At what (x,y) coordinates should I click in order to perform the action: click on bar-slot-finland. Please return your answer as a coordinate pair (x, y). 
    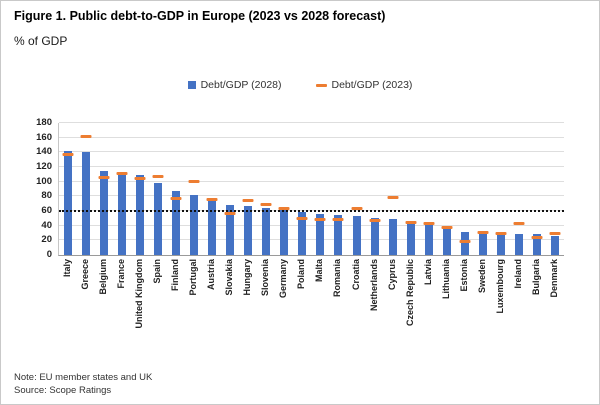
    Looking at the image, I should click on (176, 189).